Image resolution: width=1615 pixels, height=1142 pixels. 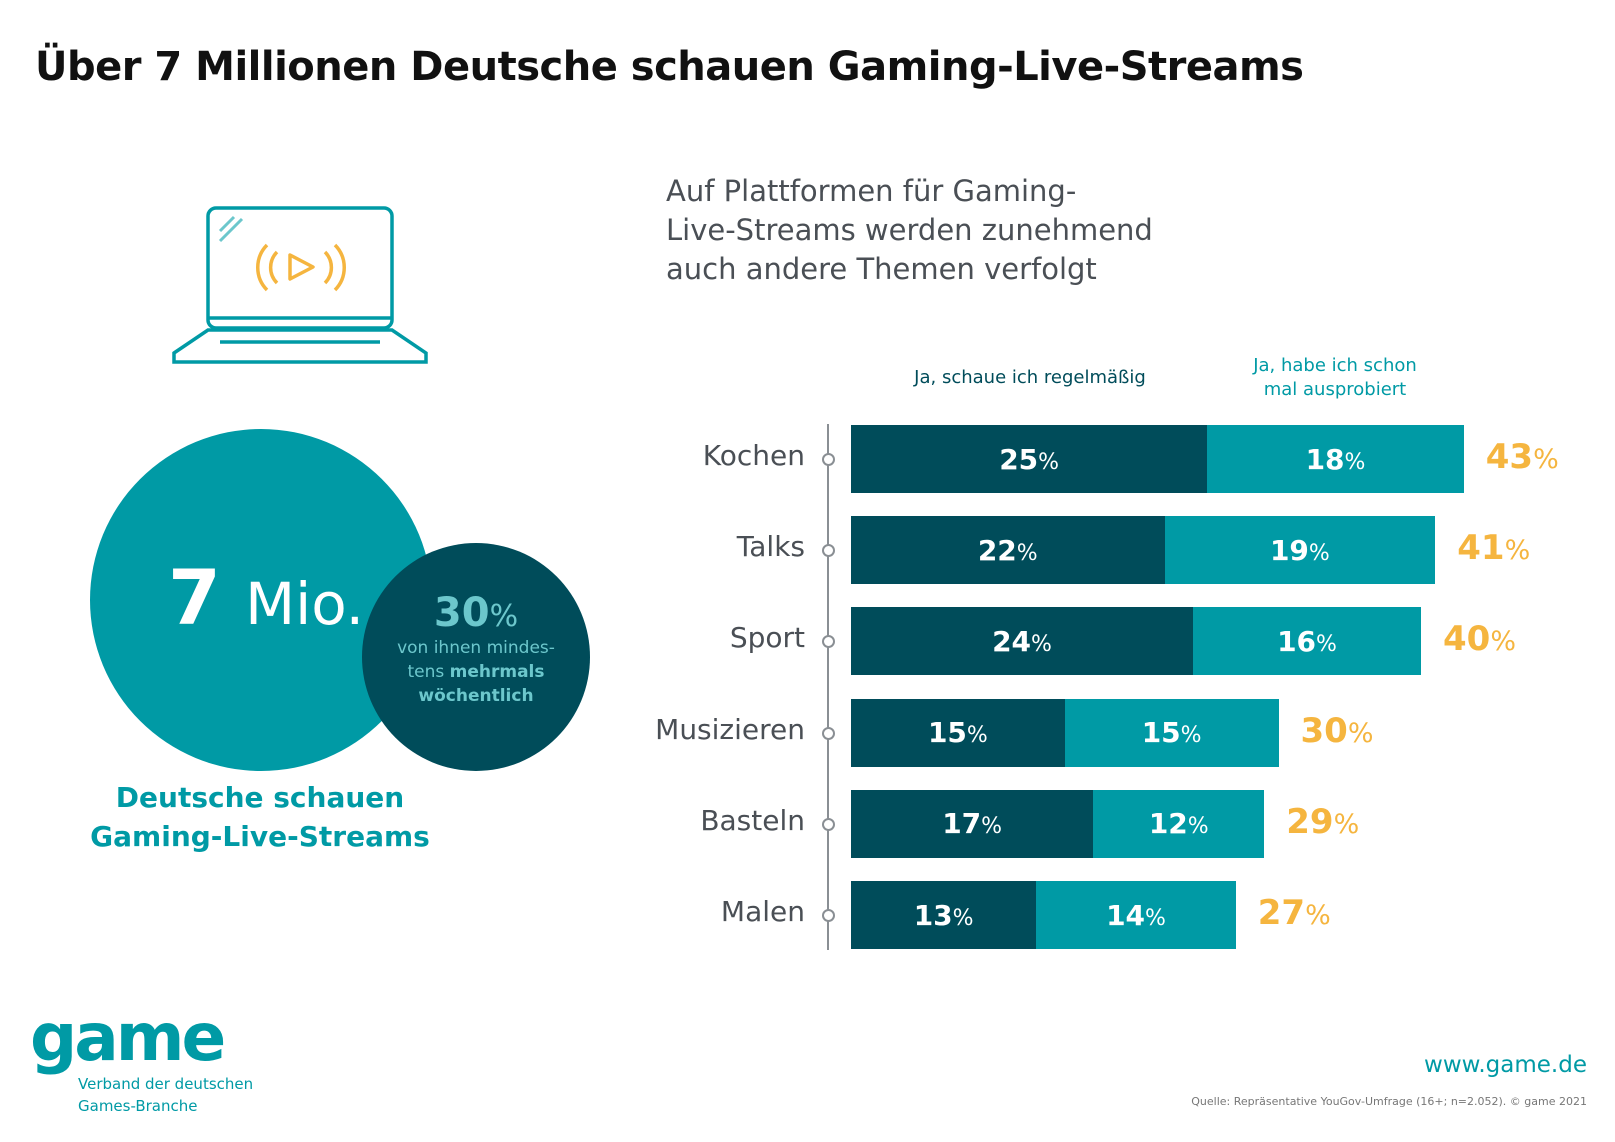 I want to click on small-text-bold: mehrmals, so click(x=497, y=672).